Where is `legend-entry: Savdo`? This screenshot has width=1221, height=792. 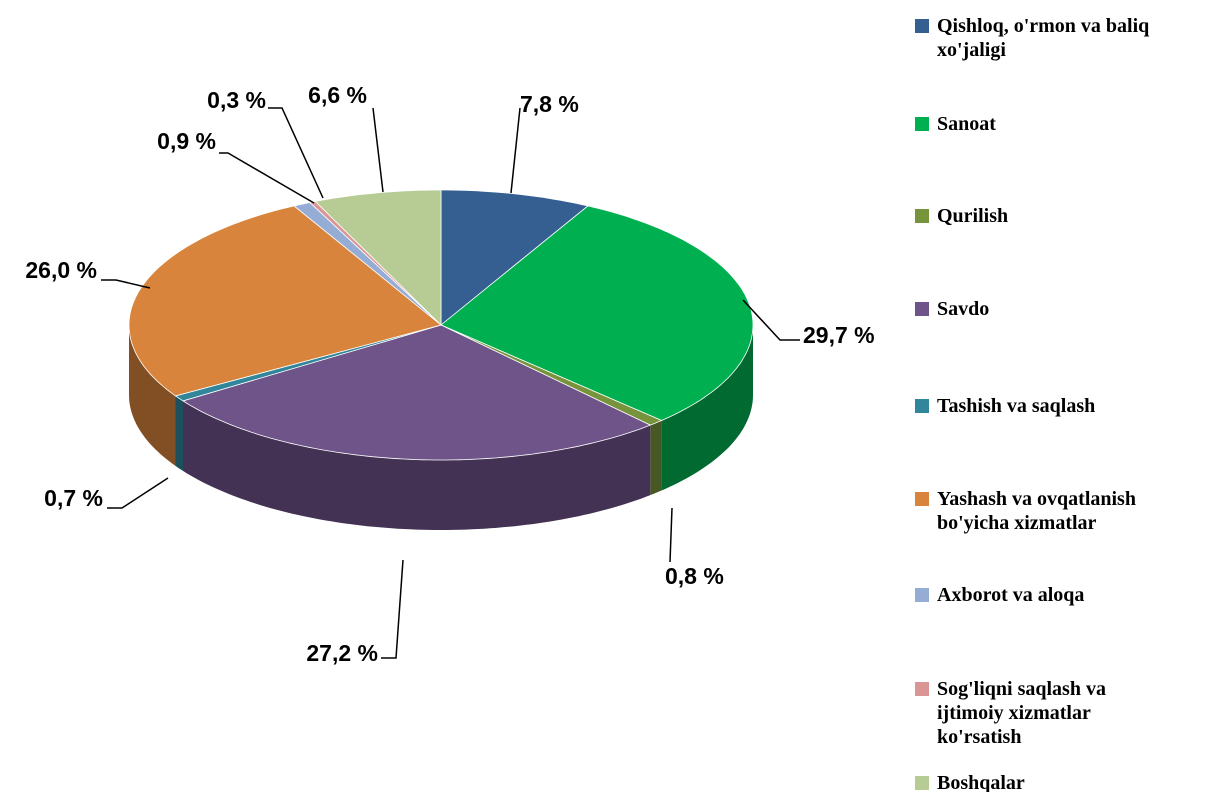
legend-entry: Savdo is located at coordinates (1065, 309).